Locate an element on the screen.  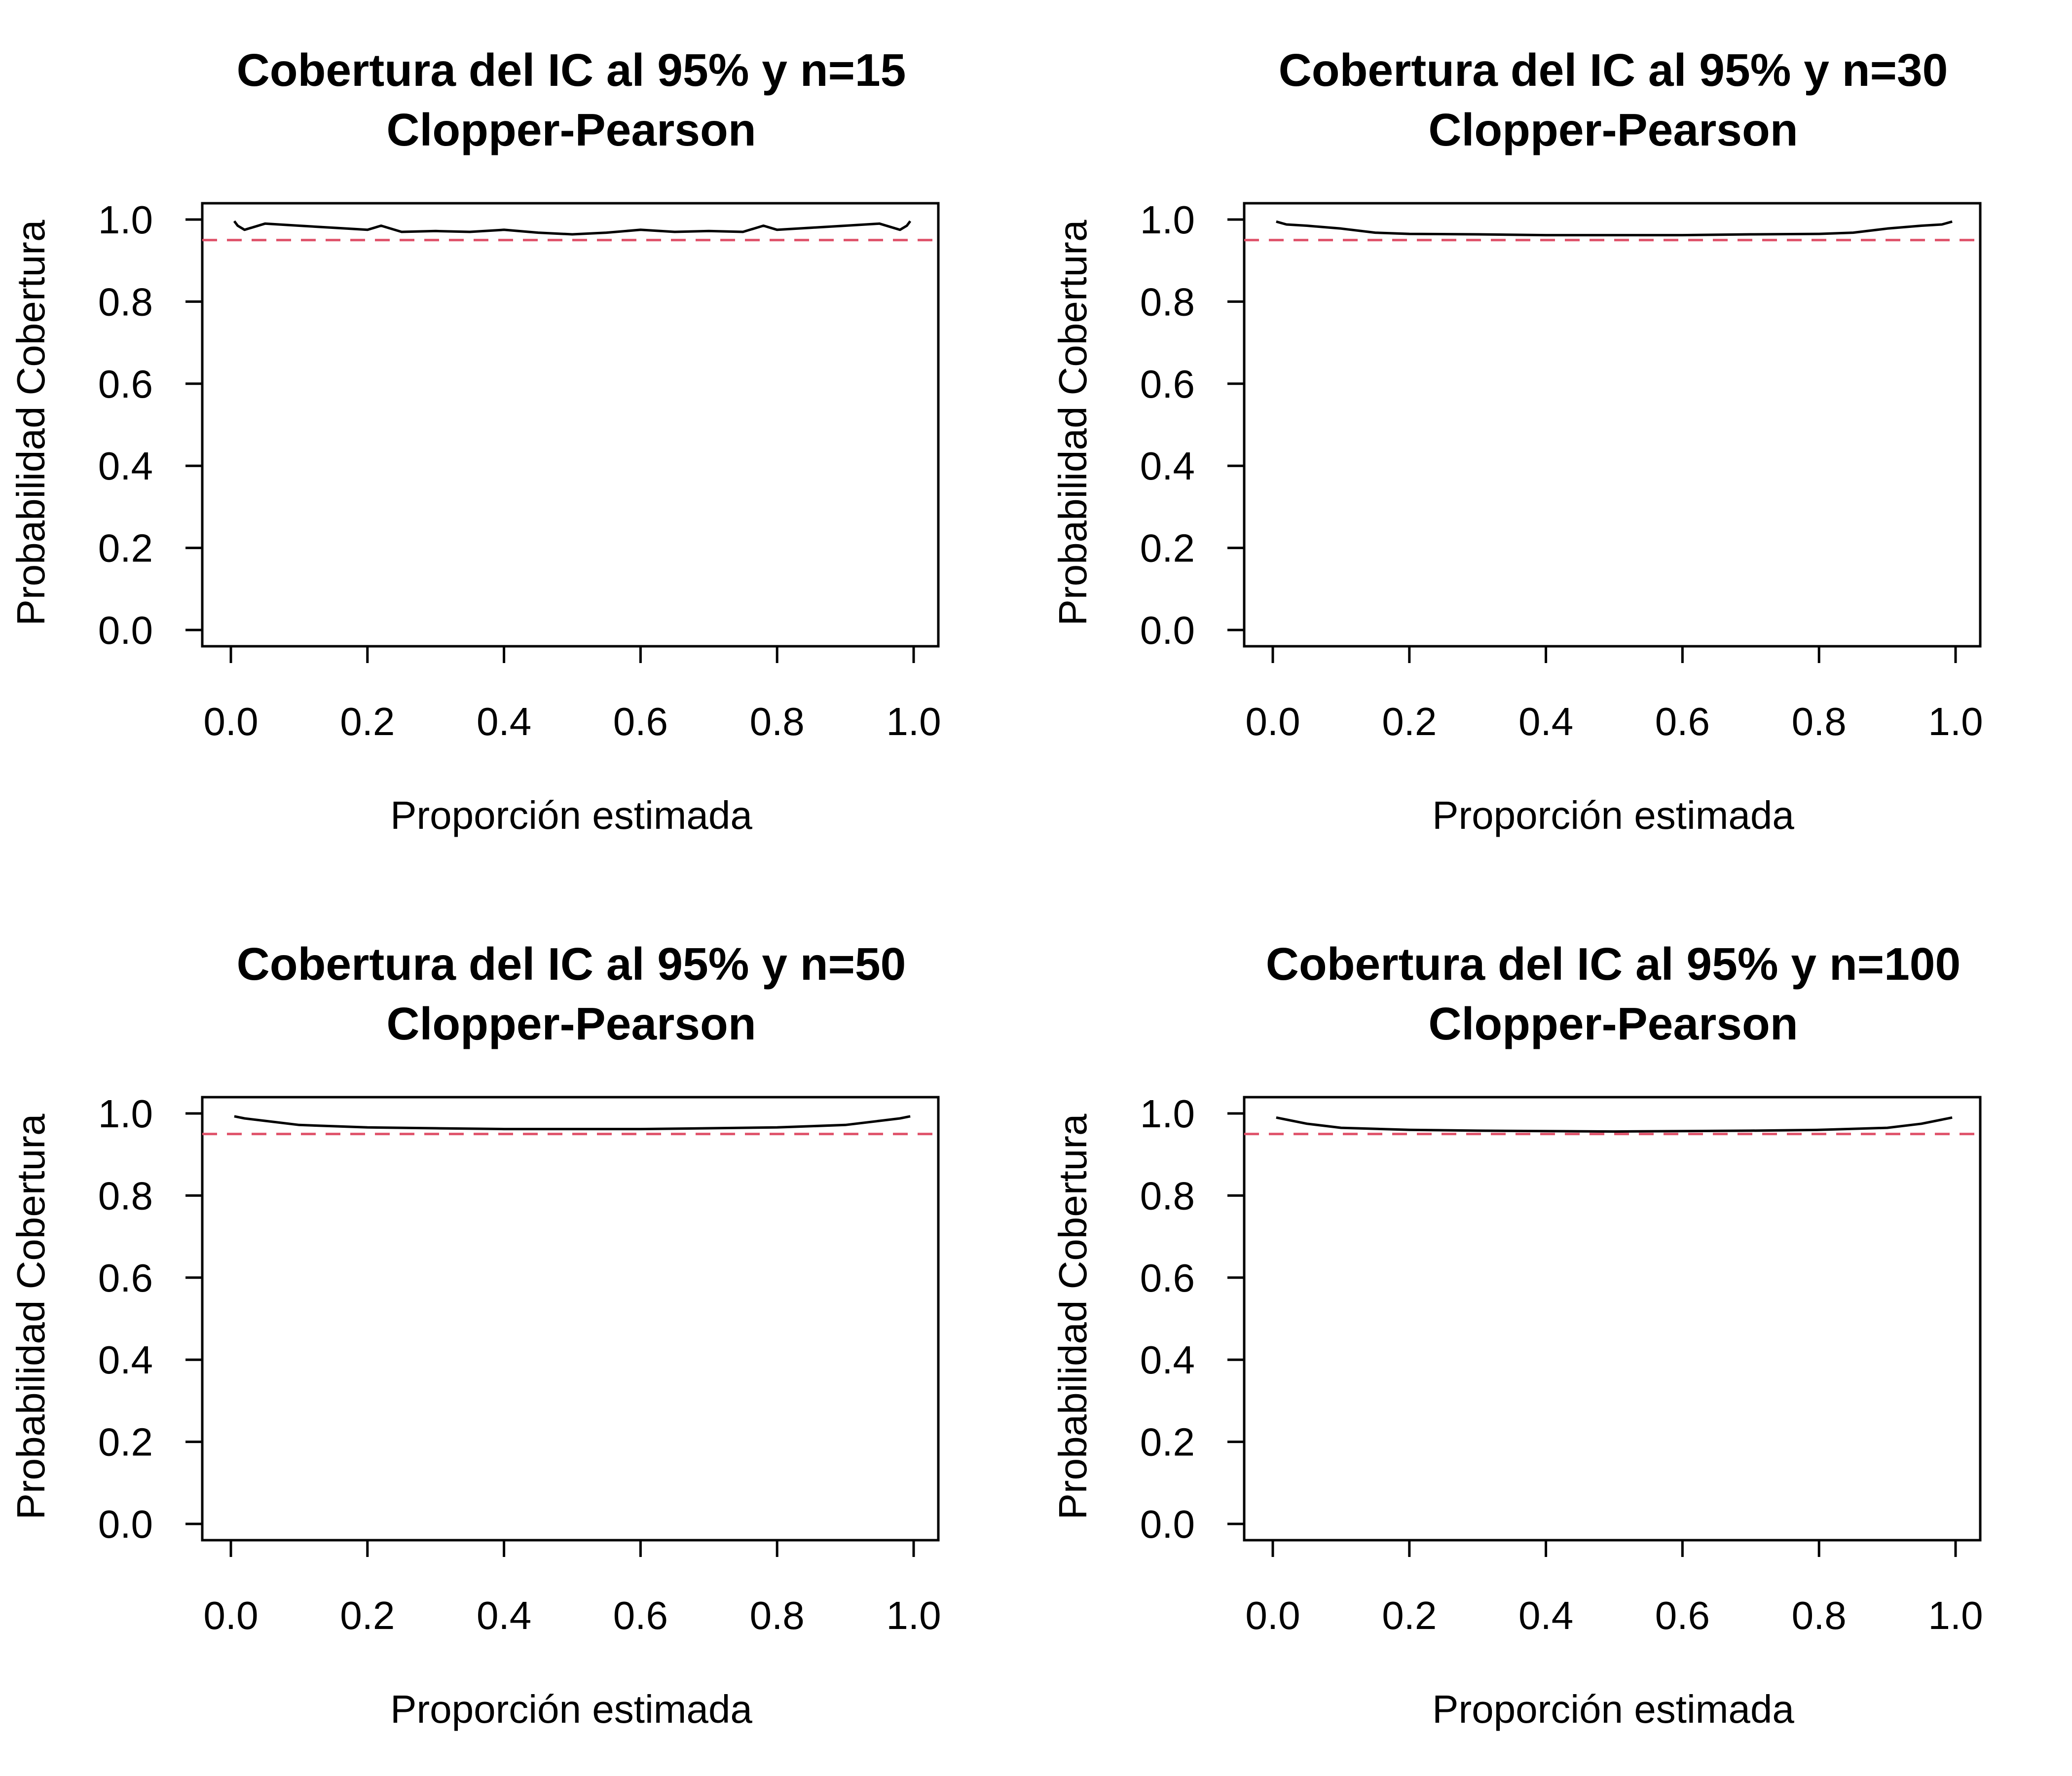
chart-title: Cobertura del IC al 95% y n=100 is located at coordinates (1614, 964).